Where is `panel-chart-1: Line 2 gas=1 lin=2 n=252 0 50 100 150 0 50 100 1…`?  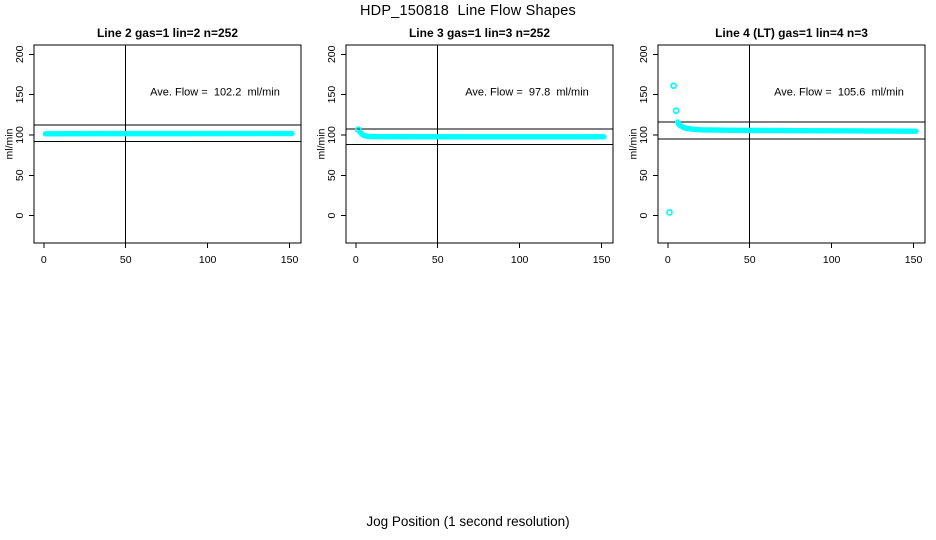 panel-chart-1: Line 2 gas=1 lin=2 n=252 0 50 100 150 0 50 100 1… is located at coordinates (153, 146).